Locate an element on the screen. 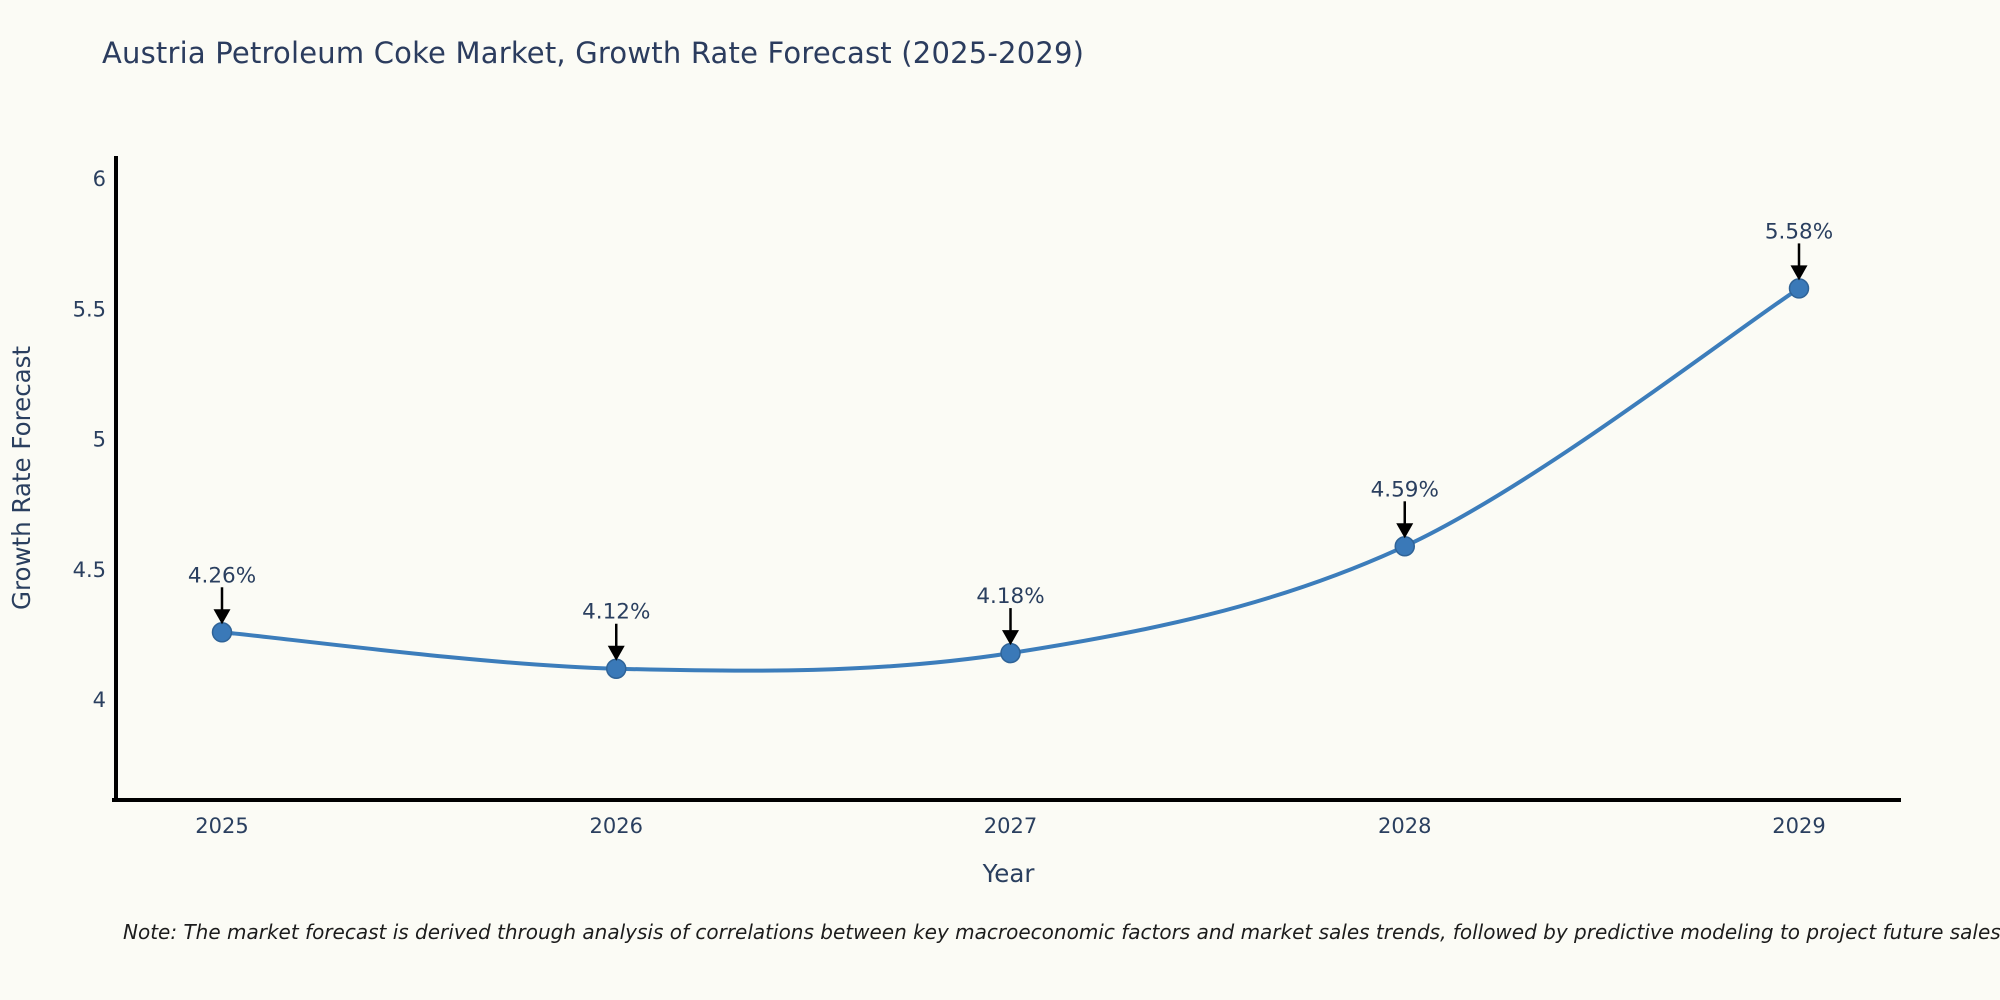  y-tick-label: 6 is located at coordinates (99, 179).